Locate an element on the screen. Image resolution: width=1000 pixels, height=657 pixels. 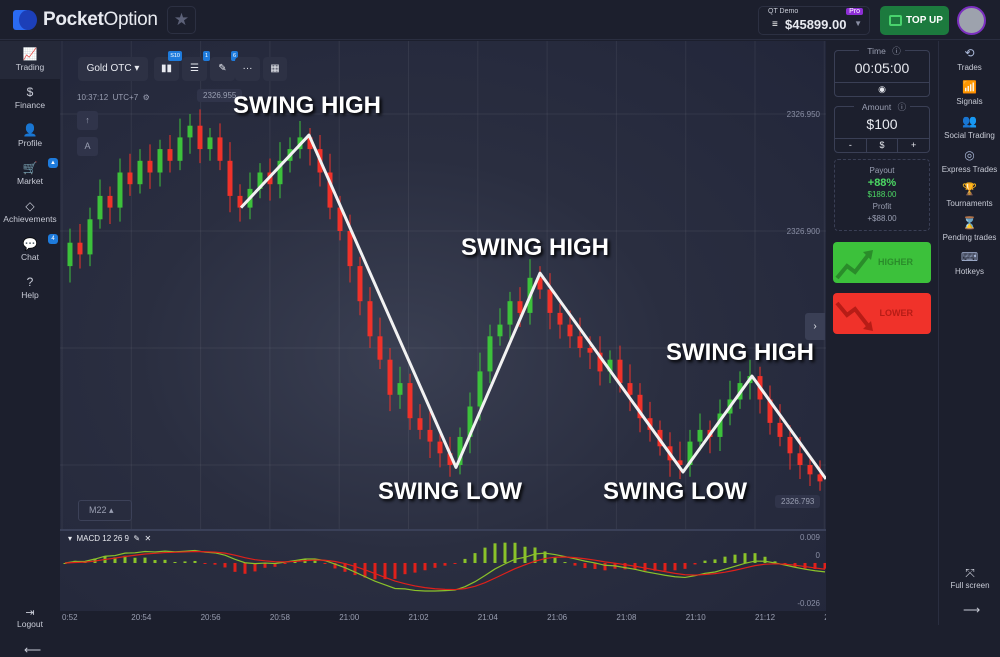
sidebar-item-label: Profile is located at coordinates (30, 143).